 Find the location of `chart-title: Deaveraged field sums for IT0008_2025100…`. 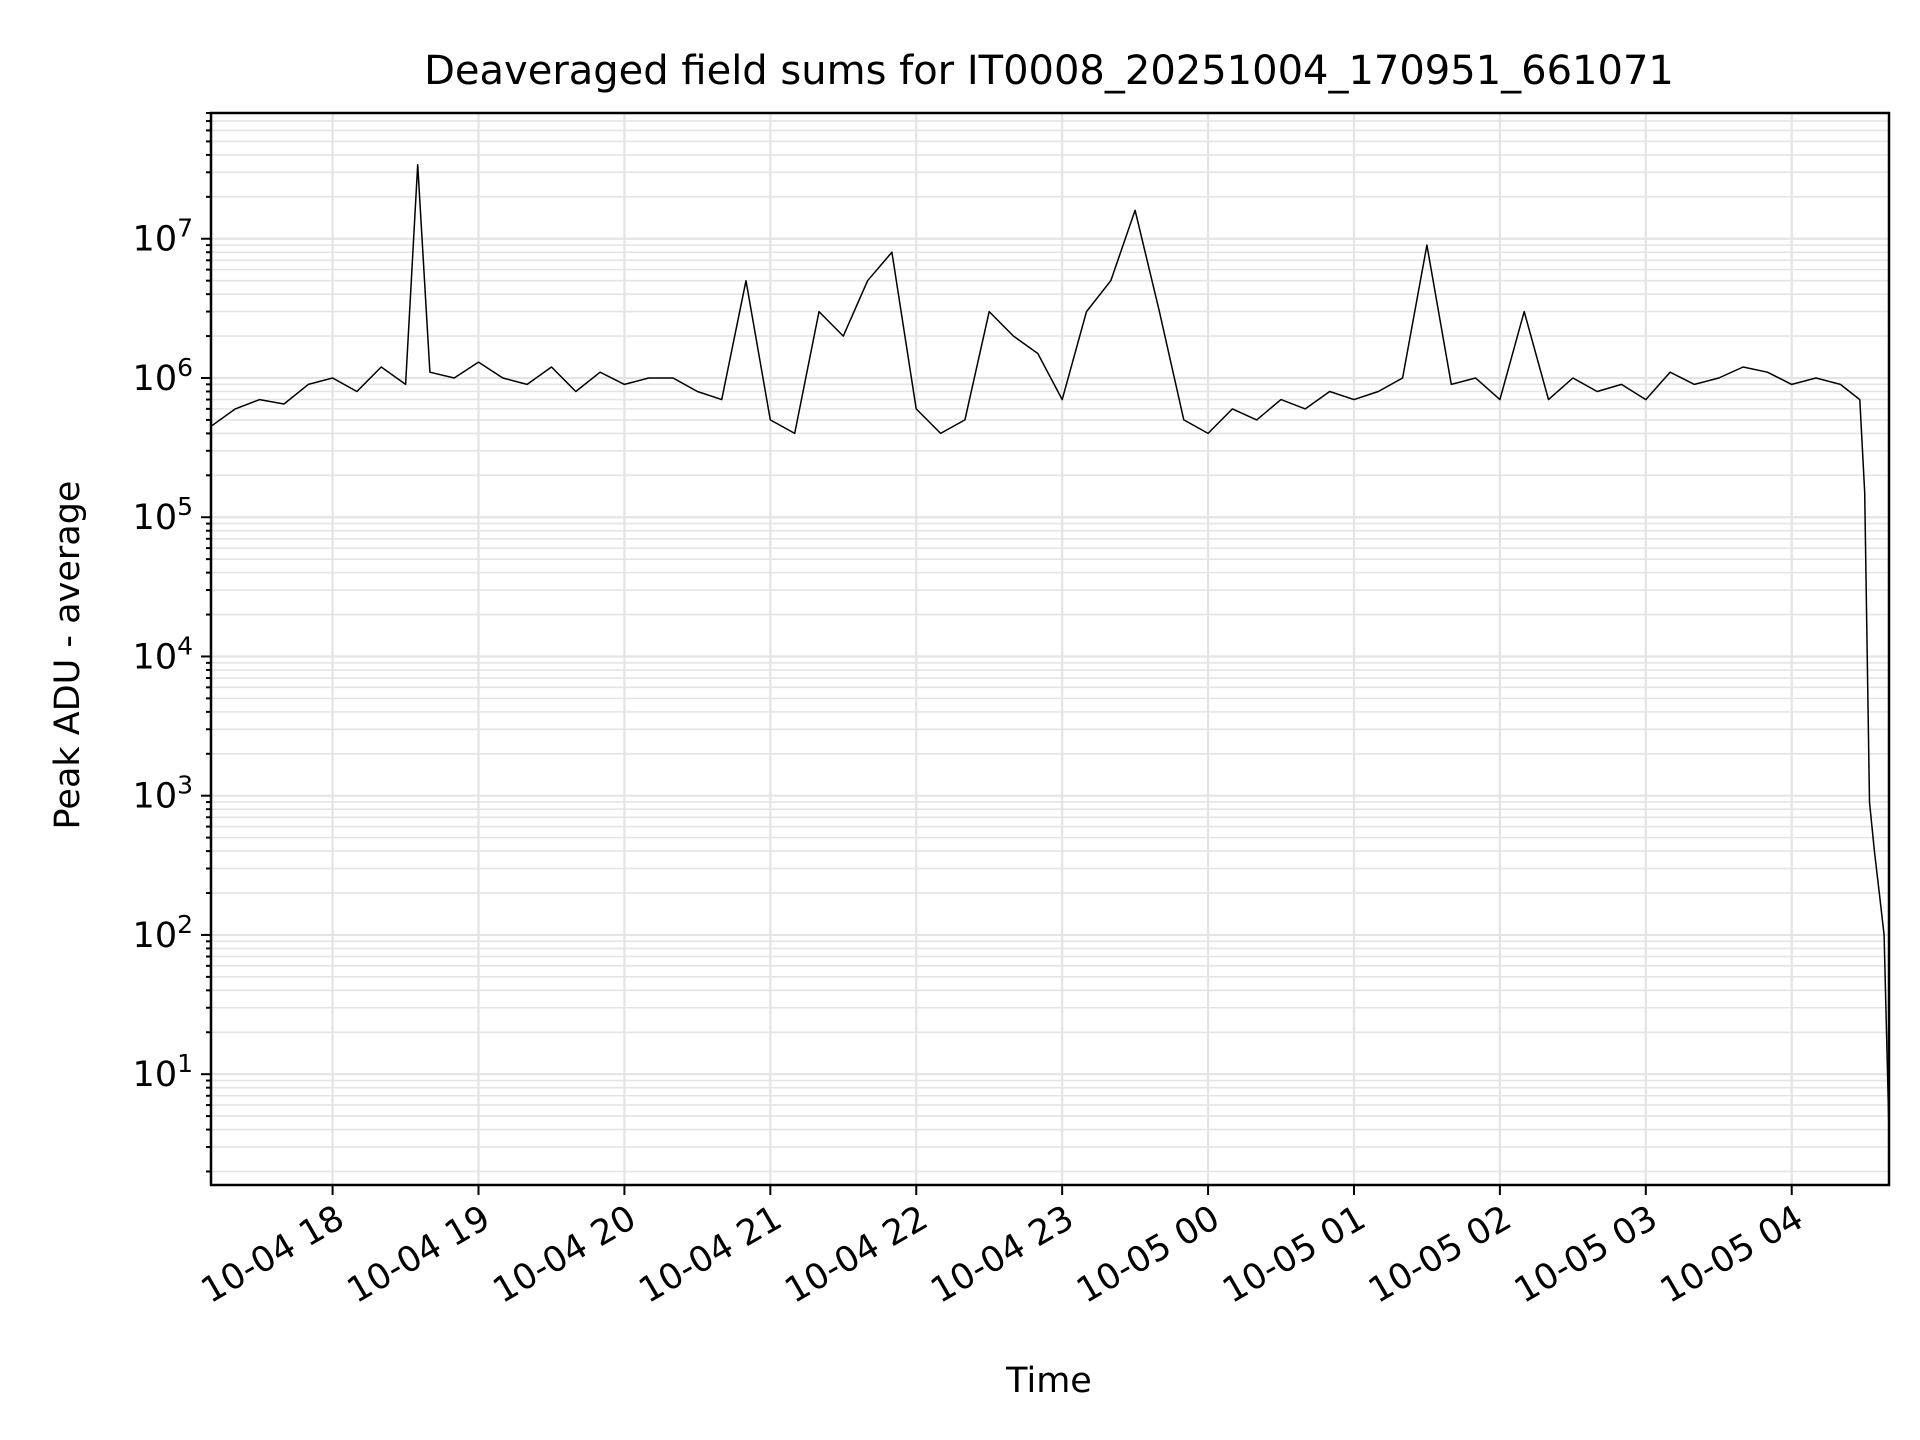

chart-title: Deaveraged field sums for IT0008_2025100… is located at coordinates (1049, 71).